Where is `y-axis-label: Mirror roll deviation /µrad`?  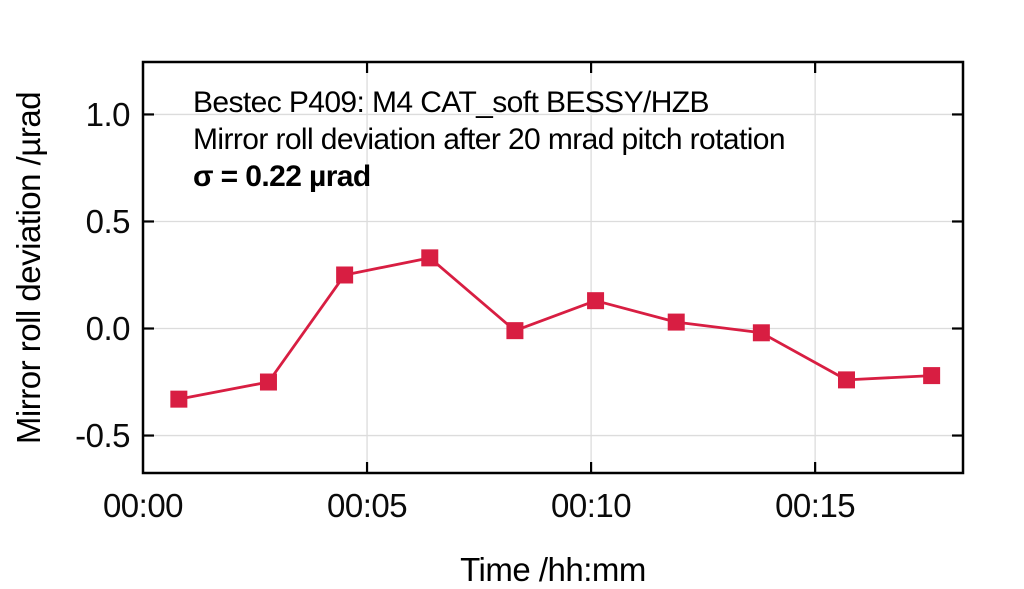
y-axis-label: Mirror roll deviation /µrad is located at coordinates (28, 268).